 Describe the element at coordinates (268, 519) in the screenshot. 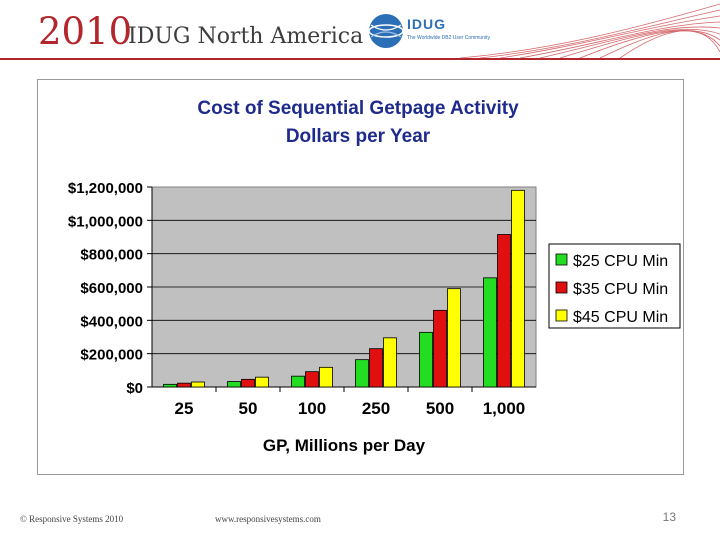

I see `footer-url: www.responsivesystems.com` at that location.